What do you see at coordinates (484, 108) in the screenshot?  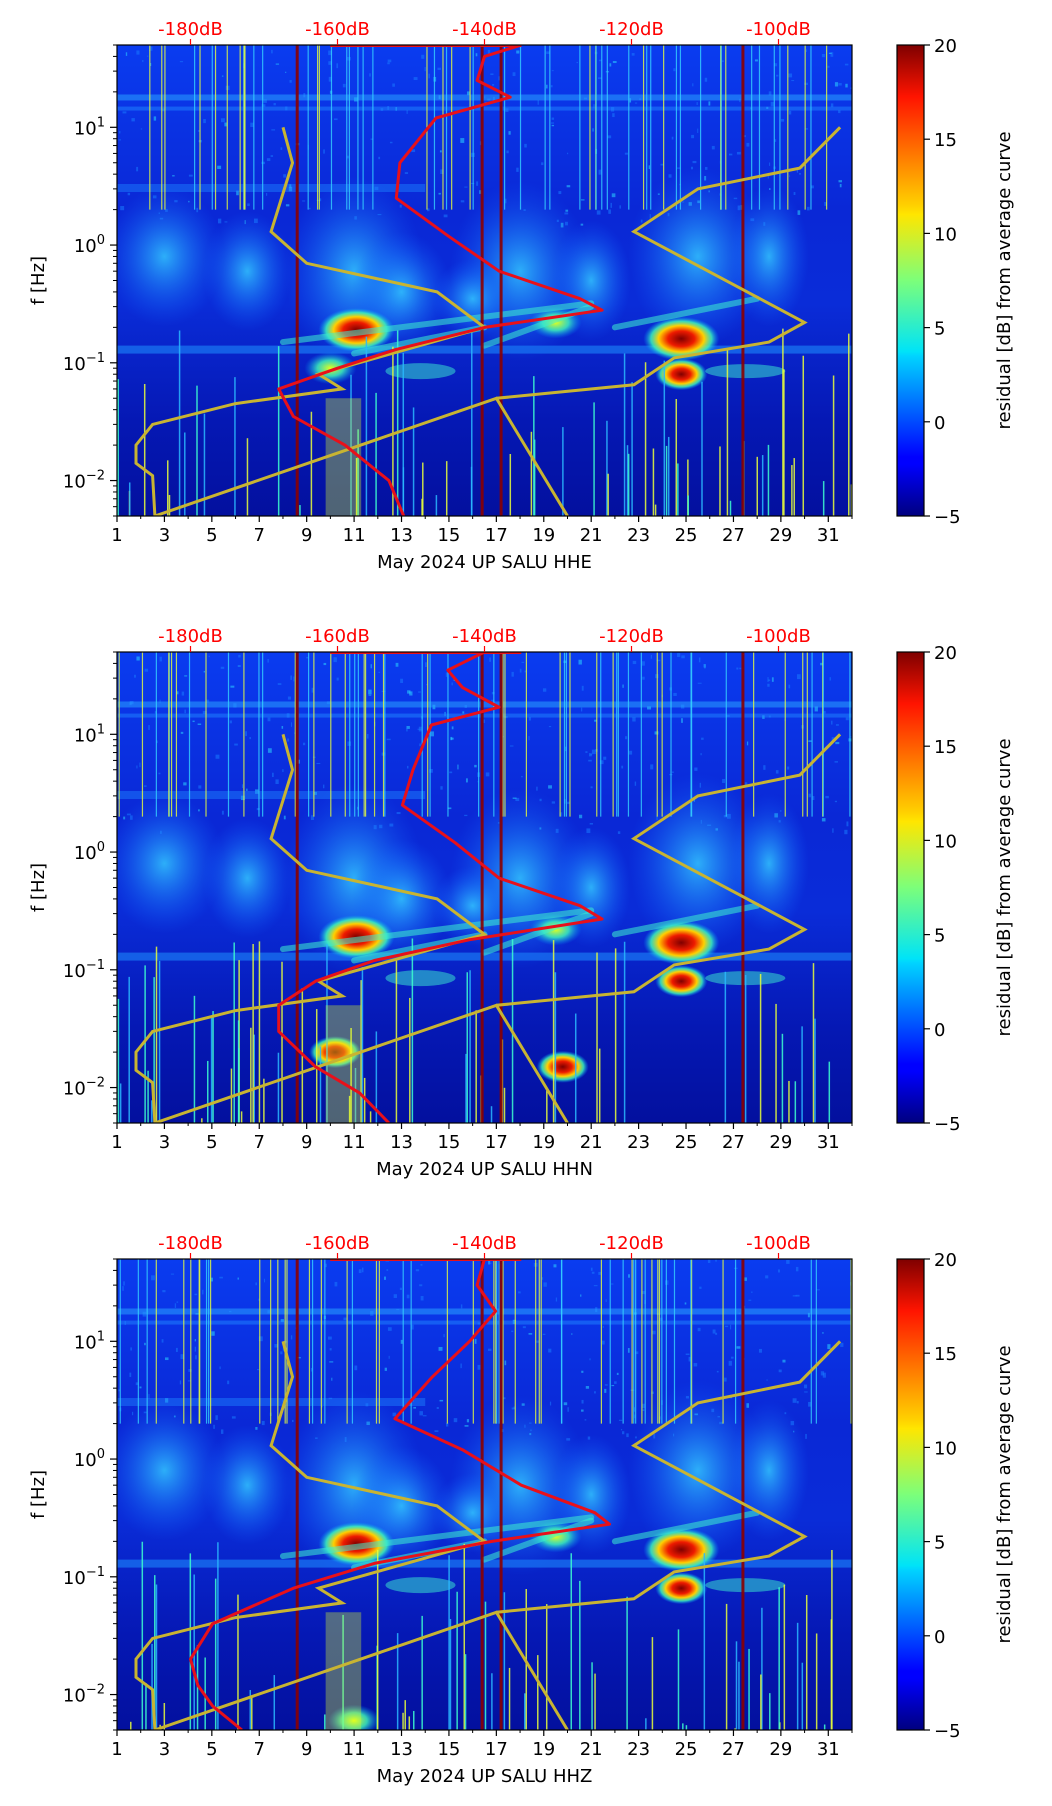 I see `band-15hz` at bounding box center [484, 108].